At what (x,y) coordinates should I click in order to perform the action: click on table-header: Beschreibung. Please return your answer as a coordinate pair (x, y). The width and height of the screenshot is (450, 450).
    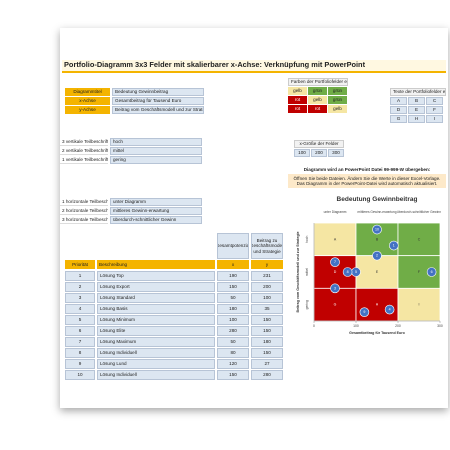
    Looking at the image, I should click on (156, 264).